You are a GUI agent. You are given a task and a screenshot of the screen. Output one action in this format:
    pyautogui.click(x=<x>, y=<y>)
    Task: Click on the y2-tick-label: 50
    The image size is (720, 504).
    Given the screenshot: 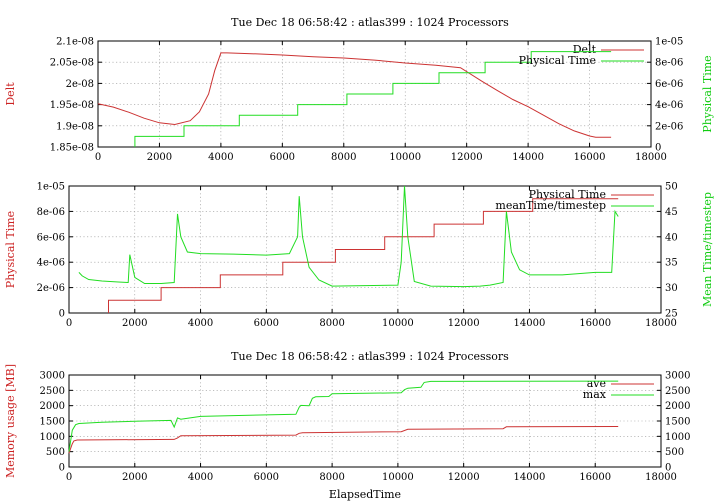 What is the action you would take?
    pyautogui.click(x=671, y=187)
    